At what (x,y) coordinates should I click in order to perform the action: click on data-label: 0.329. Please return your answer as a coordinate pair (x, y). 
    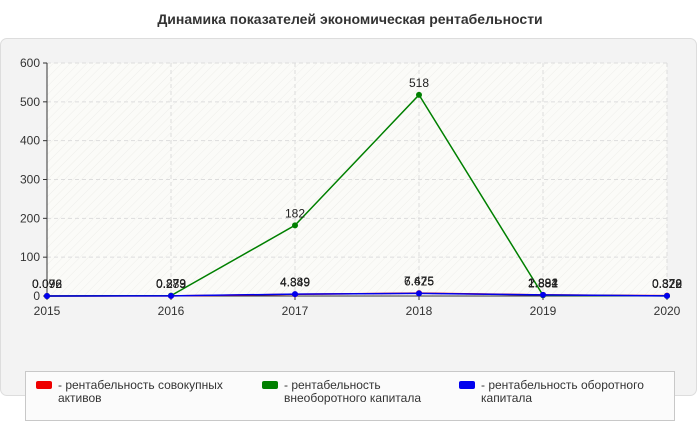
    Looking at the image, I should click on (667, 284).